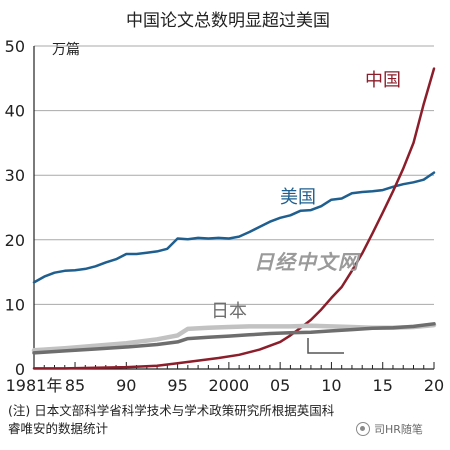  What do you see at coordinates (363, 429) in the screenshot?
I see `wechat-icon` at bounding box center [363, 429].